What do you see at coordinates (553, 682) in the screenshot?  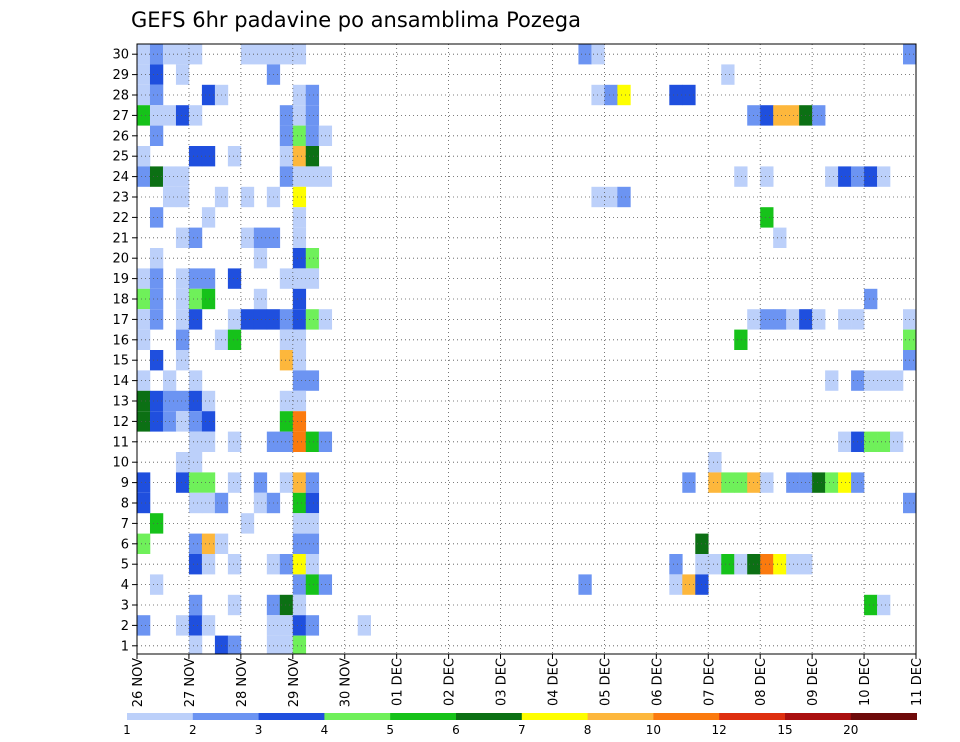 I see `x-tick-label: 04 DEC` at bounding box center [553, 682].